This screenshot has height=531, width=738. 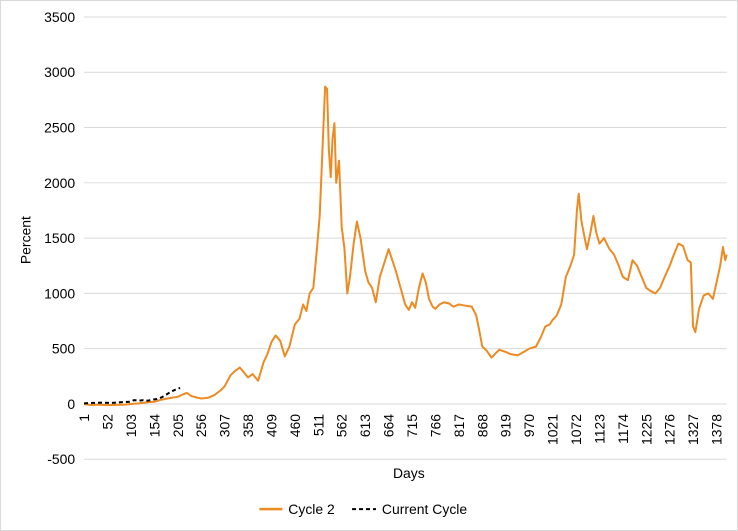 I want to click on x-tick-label: 970, so click(x=529, y=426).